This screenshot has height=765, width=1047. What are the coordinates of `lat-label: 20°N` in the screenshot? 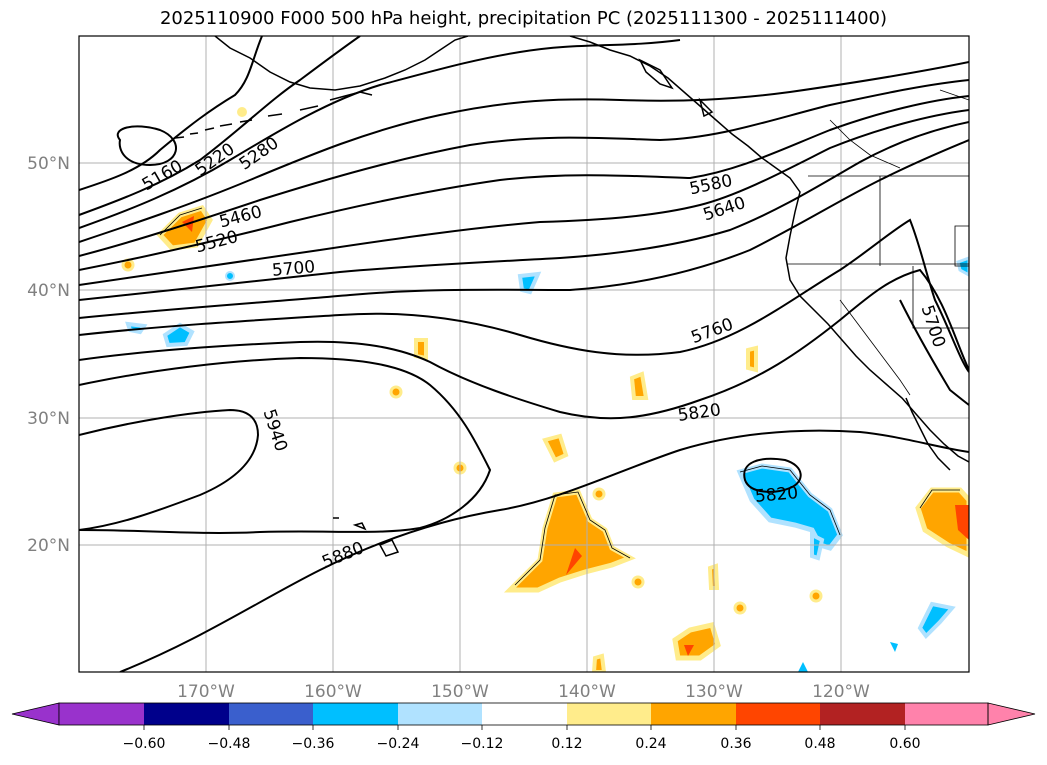 It's located at (48, 546).